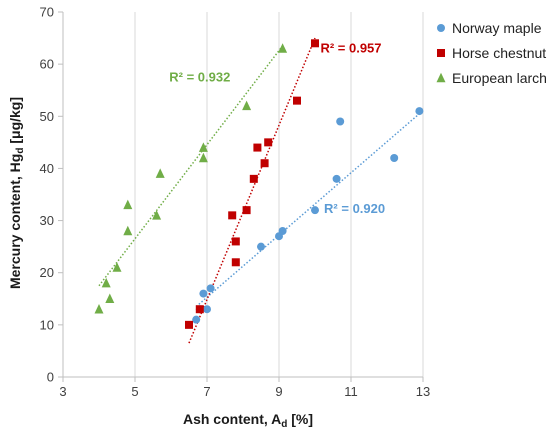  I want to click on x-tick-label: 9, so click(278, 391).